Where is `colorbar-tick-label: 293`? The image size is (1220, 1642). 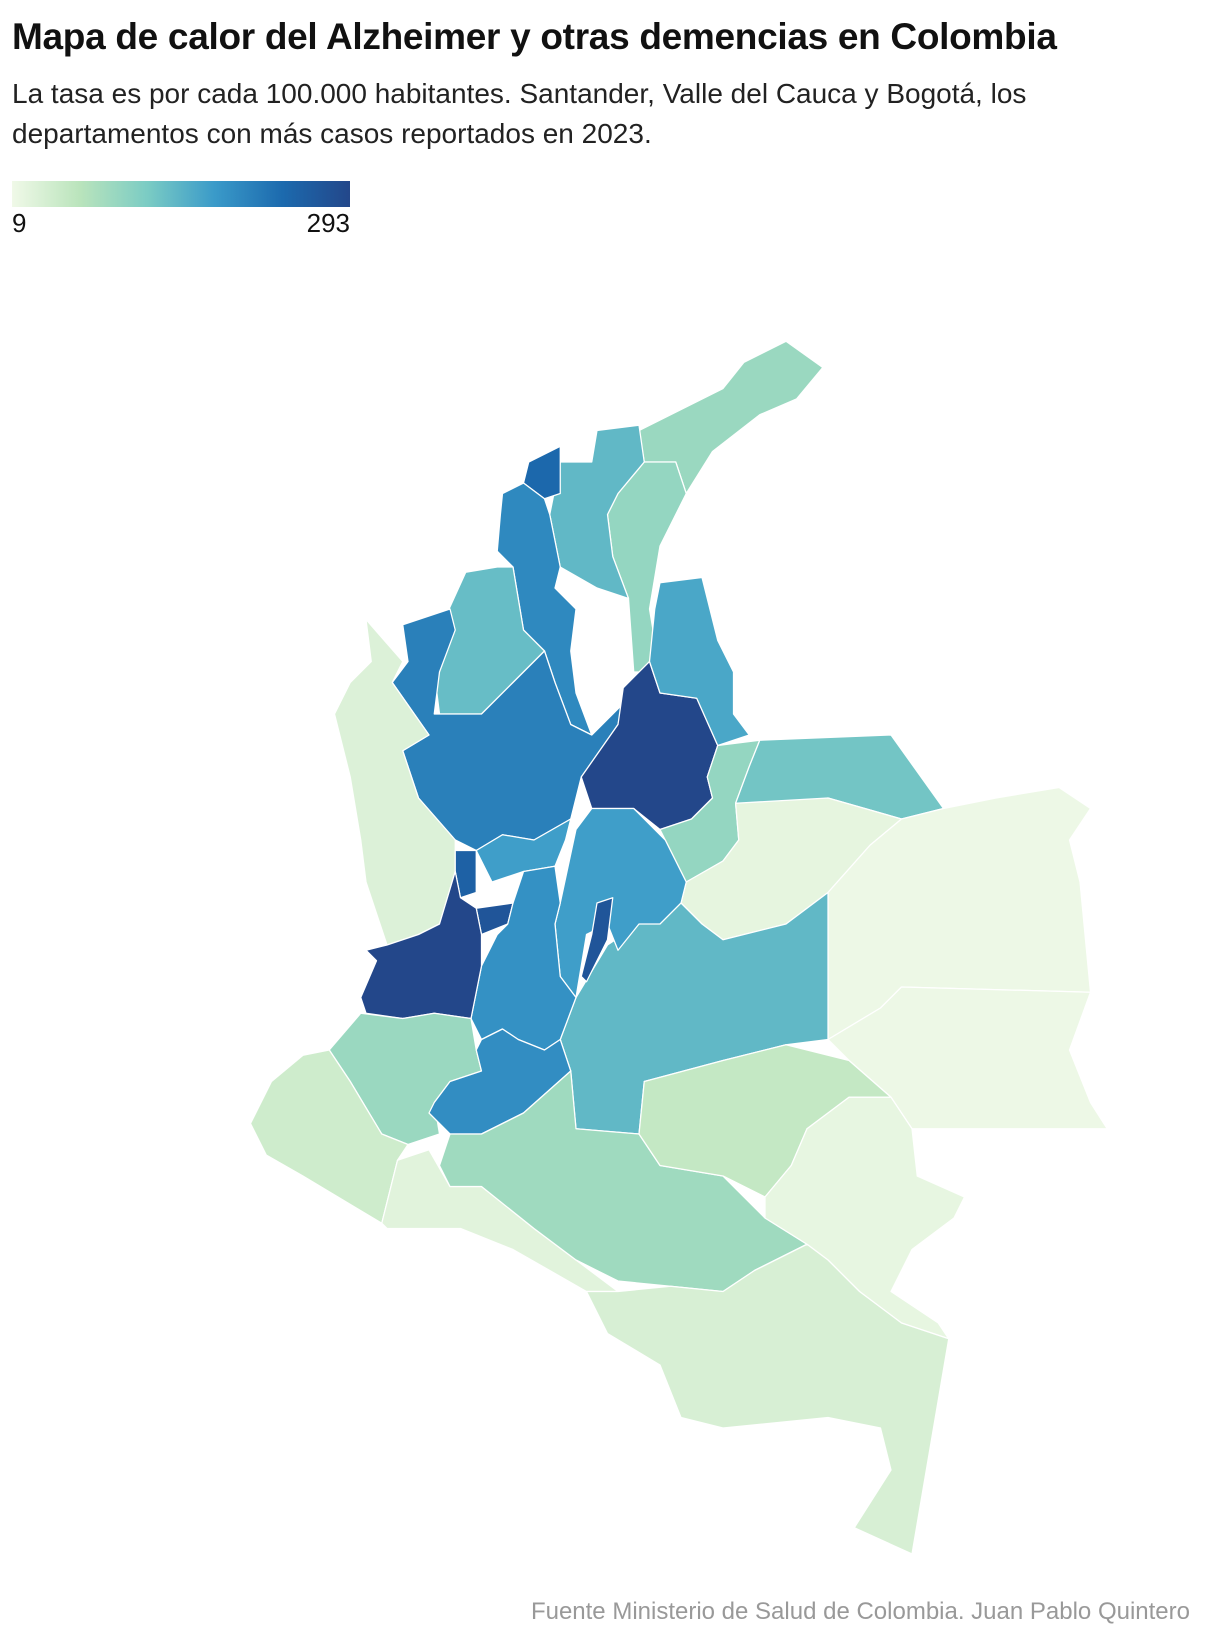
colorbar-tick-label: 293 is located at coordinates (328, 223).